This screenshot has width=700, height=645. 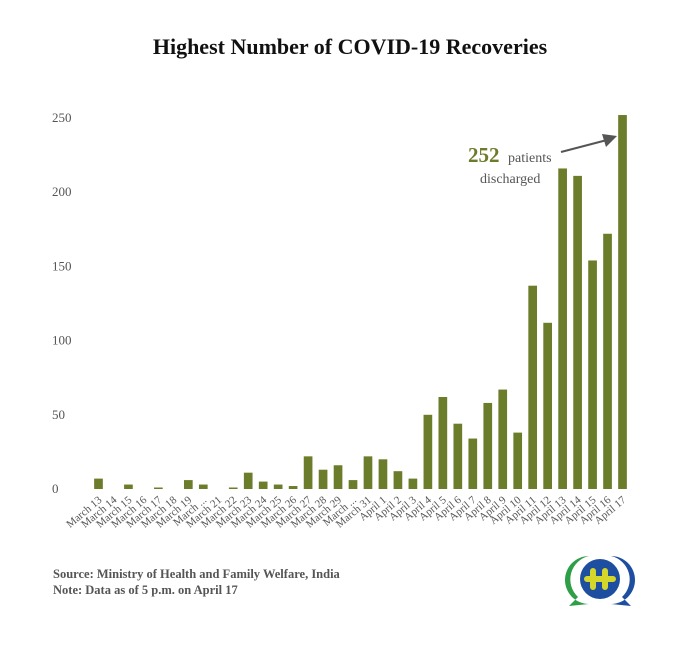 What do you see at coordinates (584, 146) in the screenshot?
I see `annotation-arrow-line` at bounding box center [584, 146].